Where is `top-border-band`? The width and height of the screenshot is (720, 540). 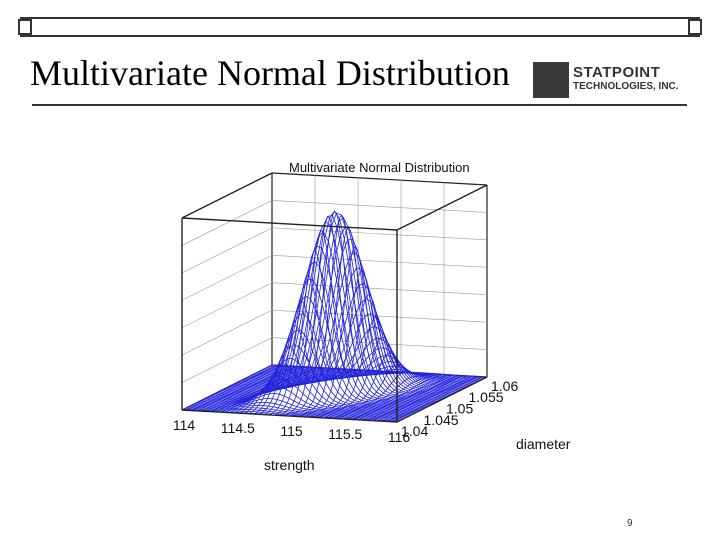 top-border-band is located at coordinates (360, 27).